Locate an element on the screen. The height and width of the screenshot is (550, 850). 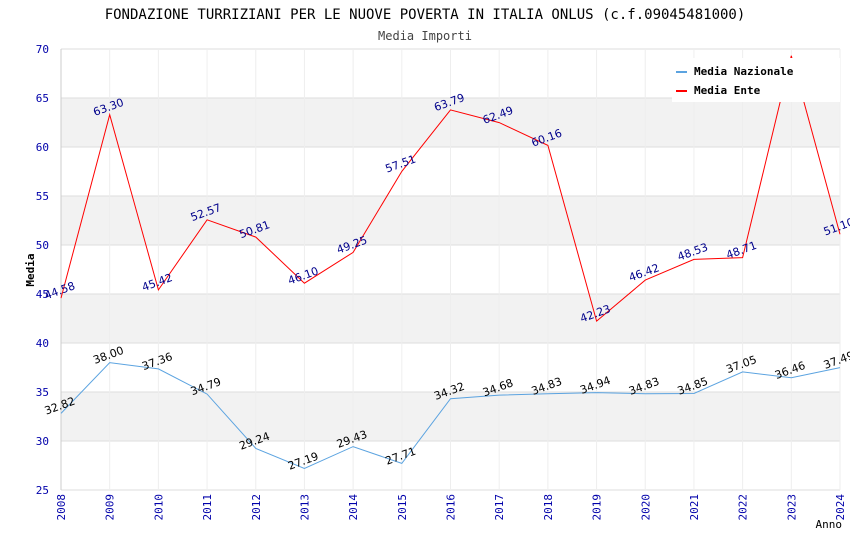
x-tick-label: 2023 is located at coordinates (791, 507).